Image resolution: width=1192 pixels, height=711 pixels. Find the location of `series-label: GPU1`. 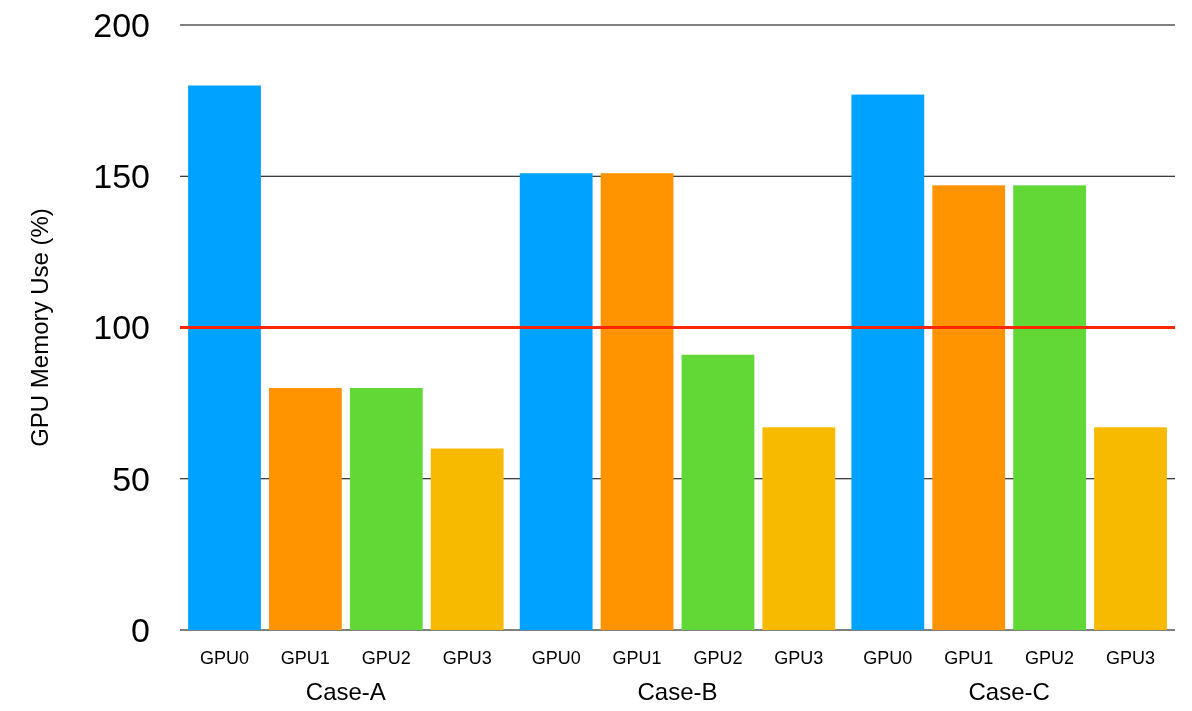

series-label: GPU1 is located at coordinates (305, 658).